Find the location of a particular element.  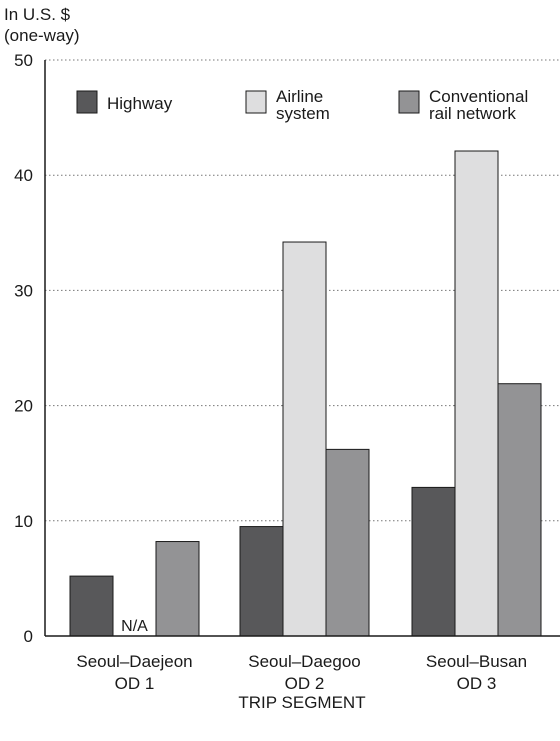

x-tick-label: Seoul–Daegoo OD 2 is located at coordinates (304, 672).